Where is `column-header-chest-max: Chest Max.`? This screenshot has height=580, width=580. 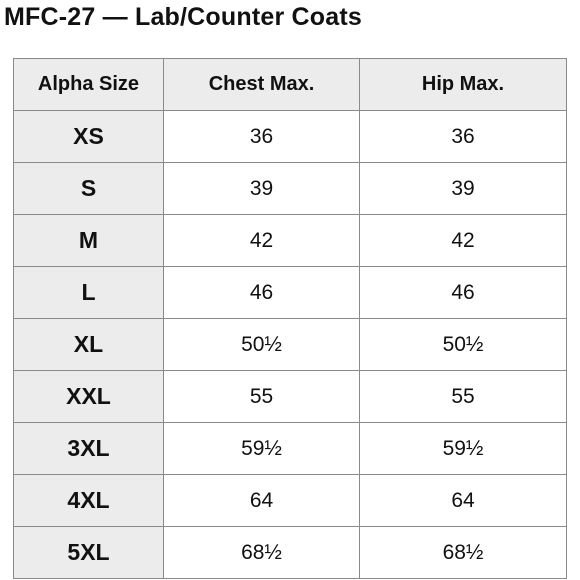
column-header-chest-max: Chest Max. is located at coordinates (261, 84).